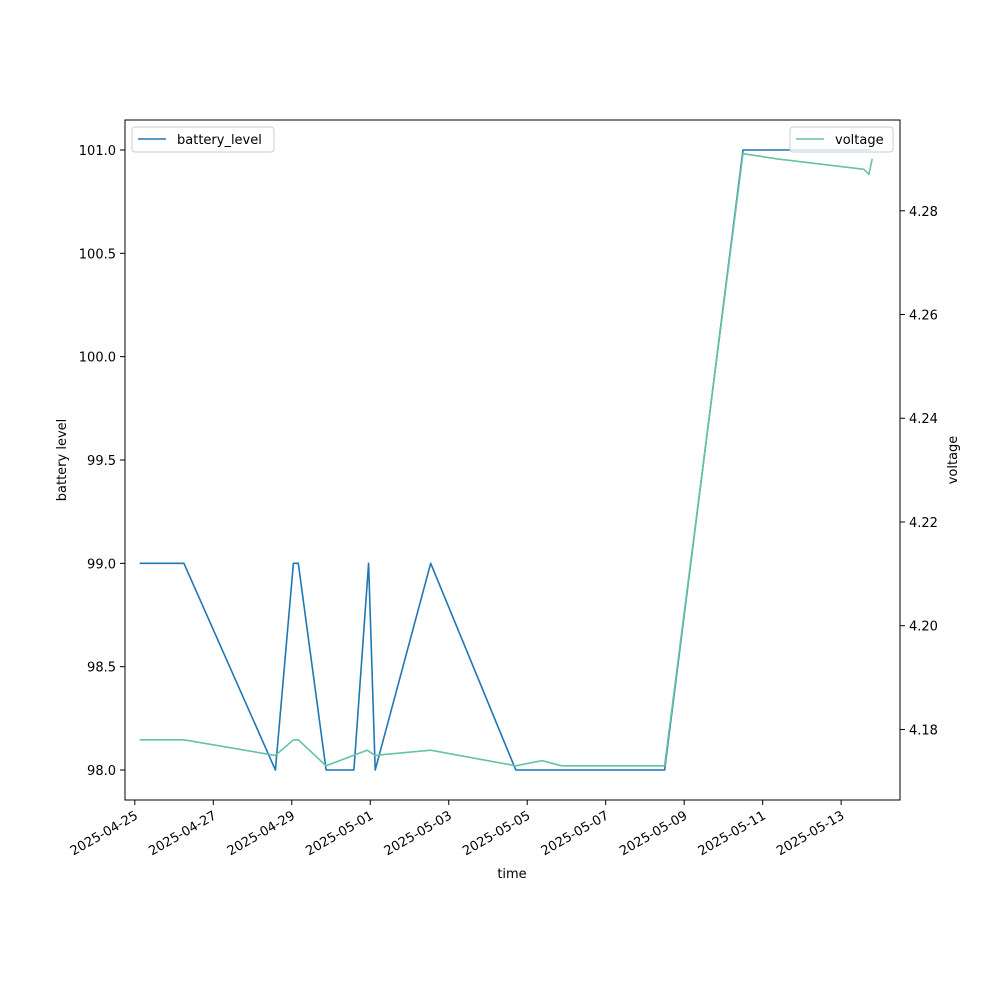 The image size is (1000, 1000). I want to click on y-axis-label: battery level, so click(62, 460).